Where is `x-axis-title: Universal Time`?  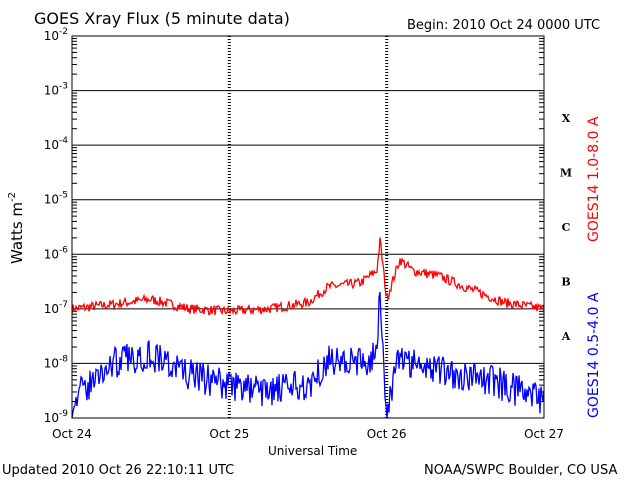 x-axis-title: Universal Time is located at coordinates (312, 451).